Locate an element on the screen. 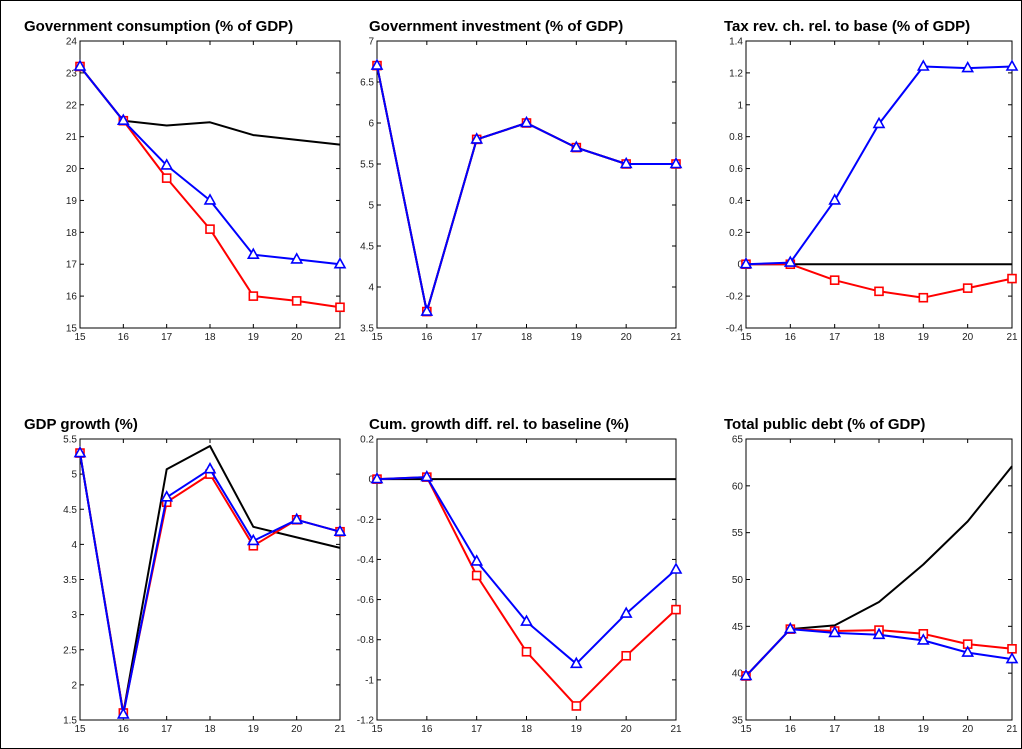  y-tick-label: 4 is located at coordinates (74, 545).